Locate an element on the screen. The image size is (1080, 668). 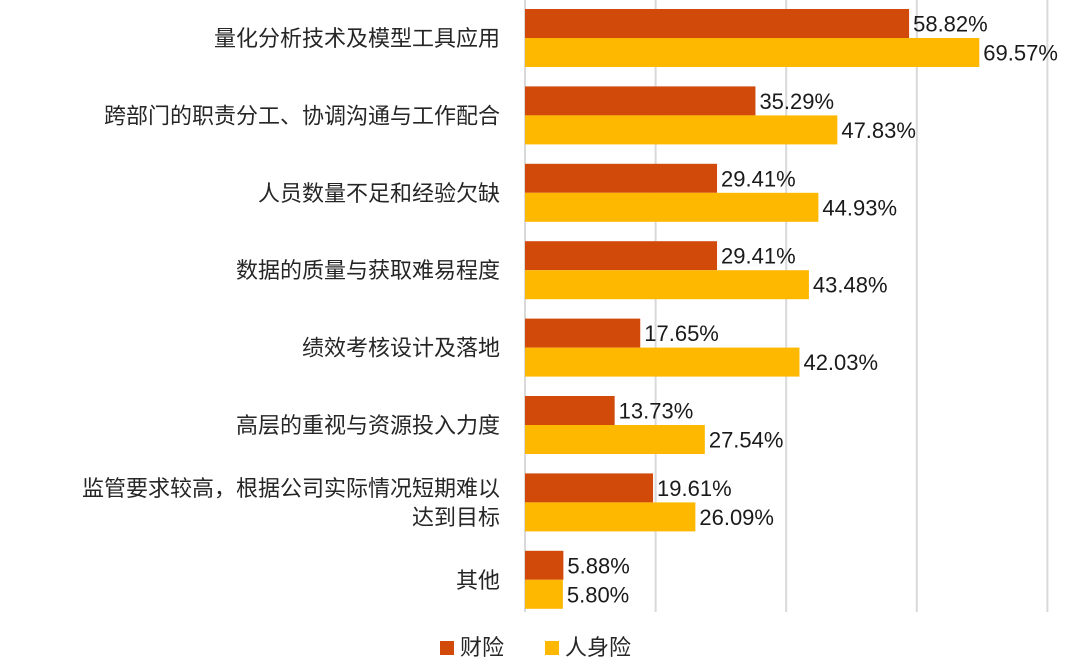
category-label: 数据的质量与获取难易程度 is located at coordinates (368, 271).